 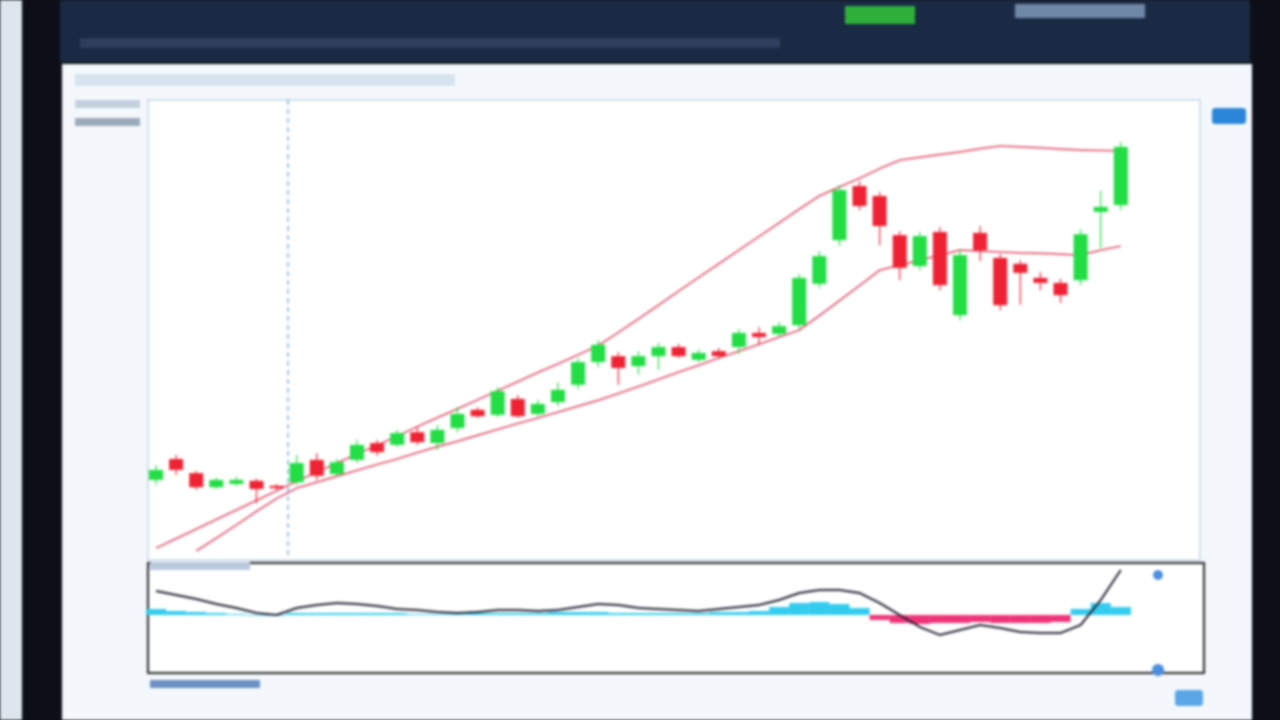 I want to click on corner-button, so click(x=1189, y=698).